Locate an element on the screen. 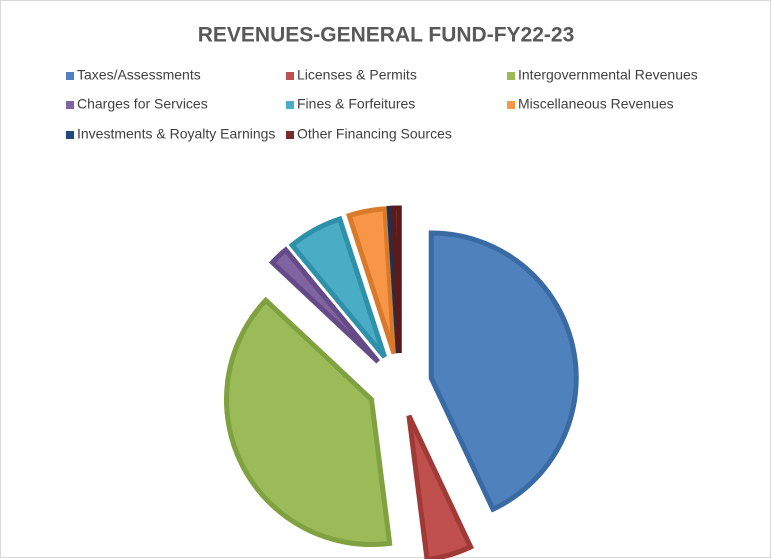 Image resolution: width=772 pixels, height=559 pixels. legend-label: Miscellaneous Revenues is located at coordinates (596, 104).